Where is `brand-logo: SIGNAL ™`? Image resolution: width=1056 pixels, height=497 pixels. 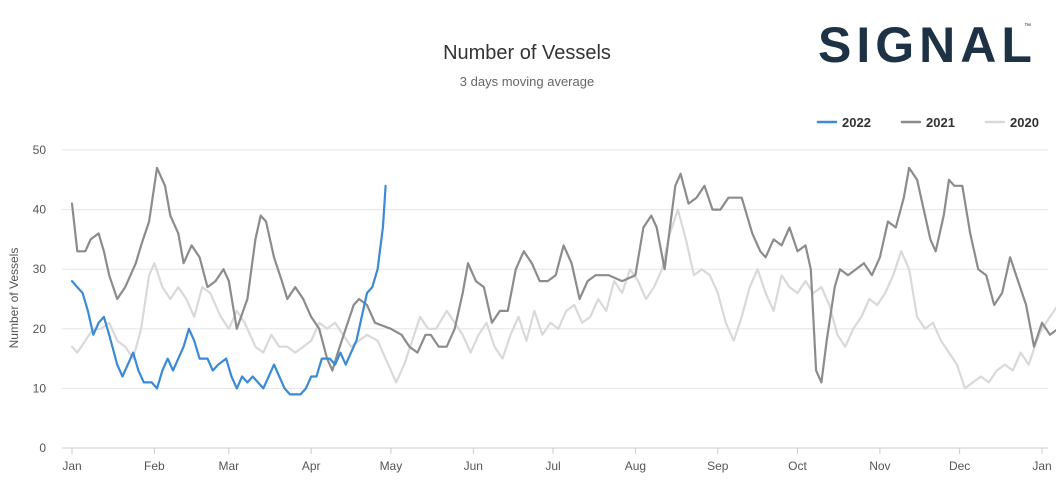 brand-logo: SIGNAL ™ is located at coordinates (927, 45).